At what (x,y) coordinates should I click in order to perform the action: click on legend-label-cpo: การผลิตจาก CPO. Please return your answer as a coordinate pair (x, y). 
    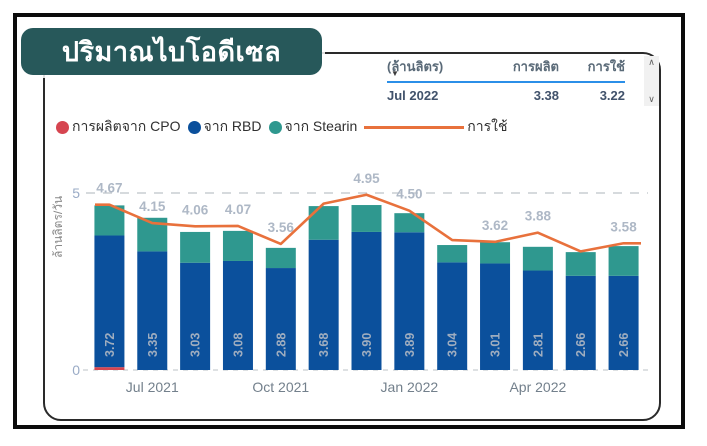
    Looking at the image, I should click on (126, 126).